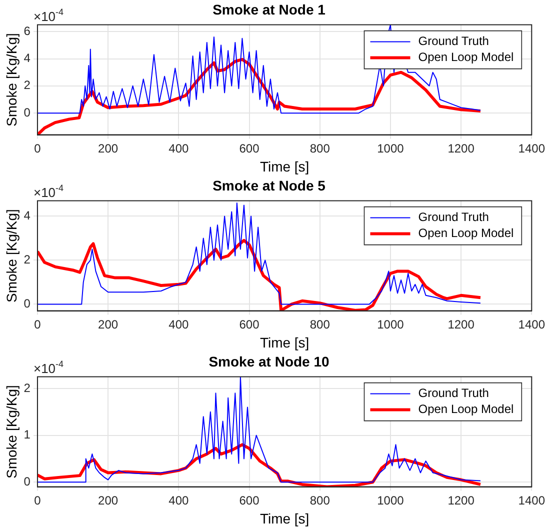 This screenshot has height=529, width=548. Describe the element at coordinates (269, 361) in the screenshot. I see `chart-title: Smoke at Node 10` at that location.